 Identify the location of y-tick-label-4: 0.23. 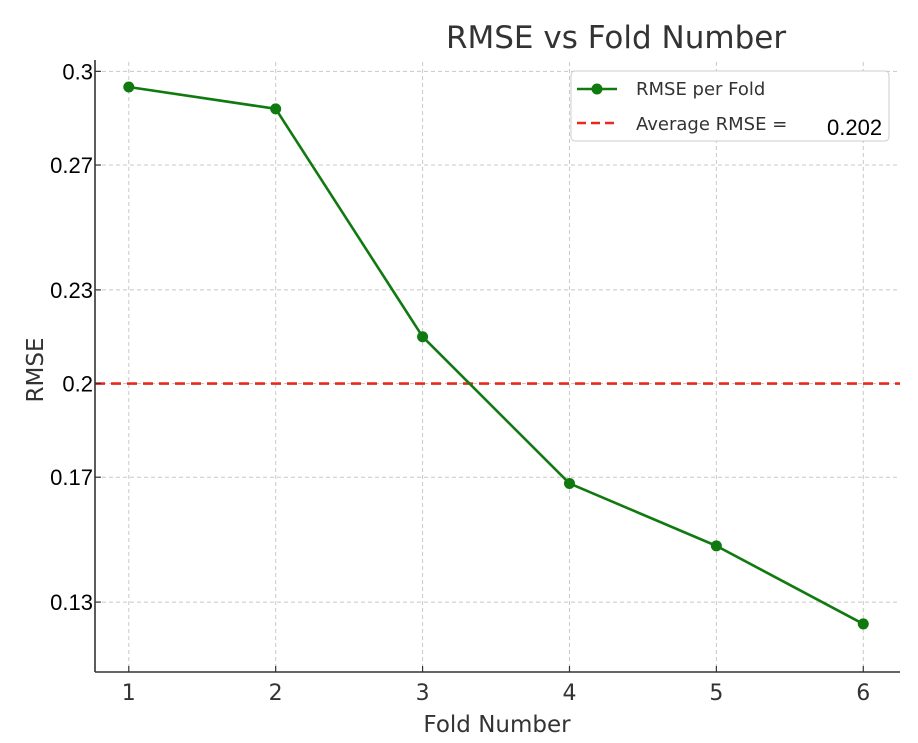
(71, 290).